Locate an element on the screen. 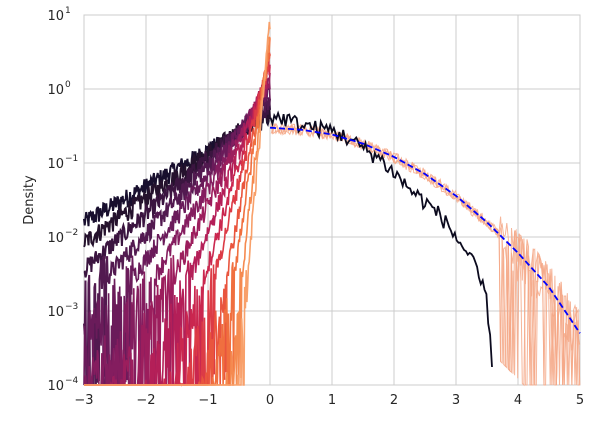 The image size is (610, 433). y-tick-exponent-1: −3 is located at coordinates (71, 307).